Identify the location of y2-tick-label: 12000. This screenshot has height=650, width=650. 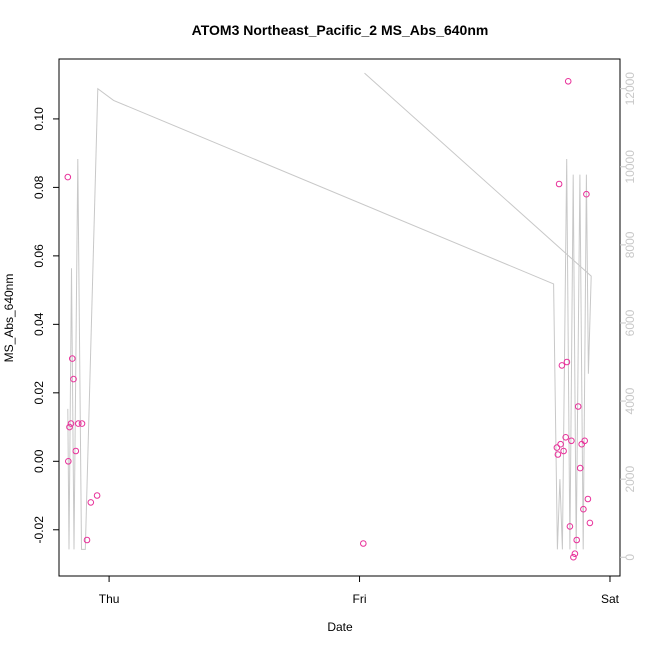
(630, 89).